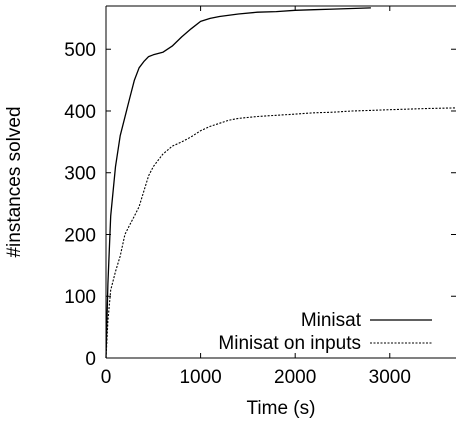 The height and width of the screenshot is (424, 456). Describe the element at coordinates (325, 332) in the screenshot. I see `legend: Minisat Minisat on inputs` at that location.